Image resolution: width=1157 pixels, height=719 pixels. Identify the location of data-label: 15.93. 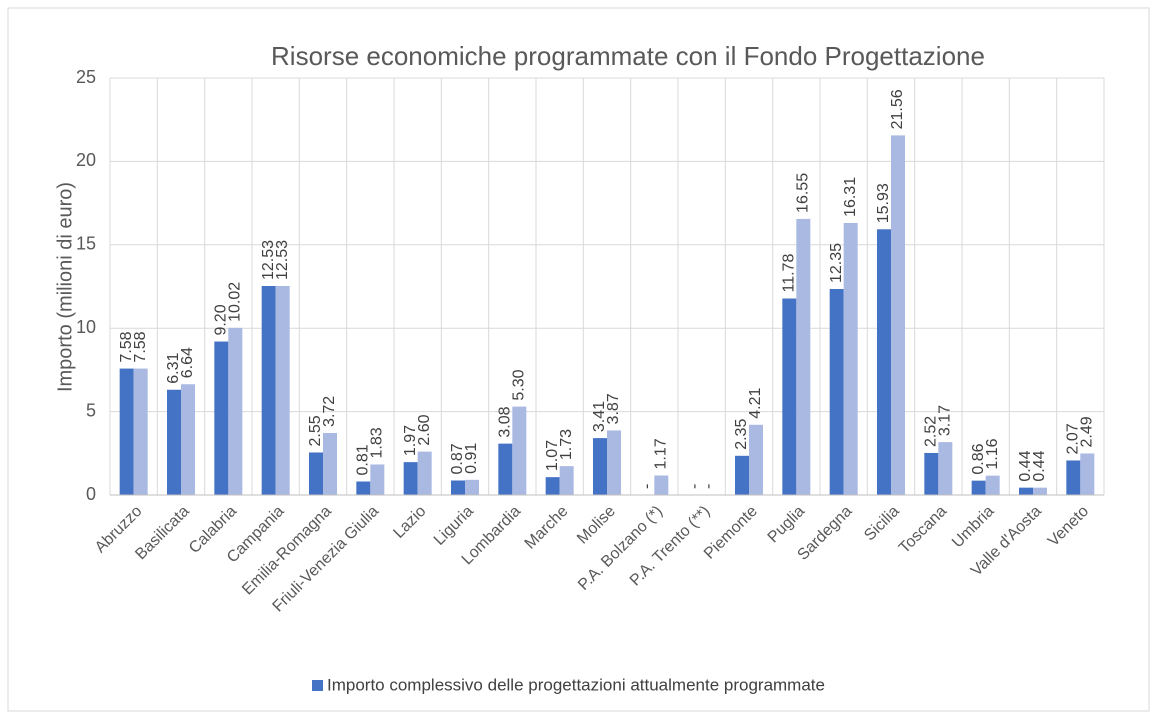
(883, 203).